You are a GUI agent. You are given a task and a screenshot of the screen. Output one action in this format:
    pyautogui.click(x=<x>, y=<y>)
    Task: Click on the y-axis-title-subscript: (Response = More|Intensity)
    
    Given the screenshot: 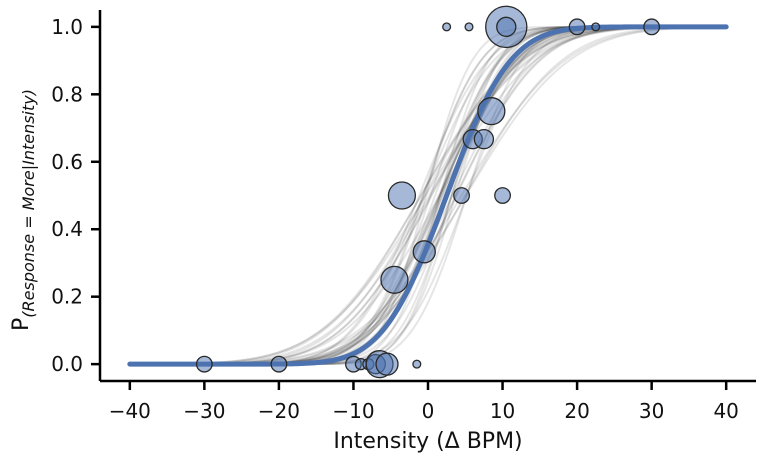 What is the action you would take?
    pyautogui.click(x=28, y=203)
    